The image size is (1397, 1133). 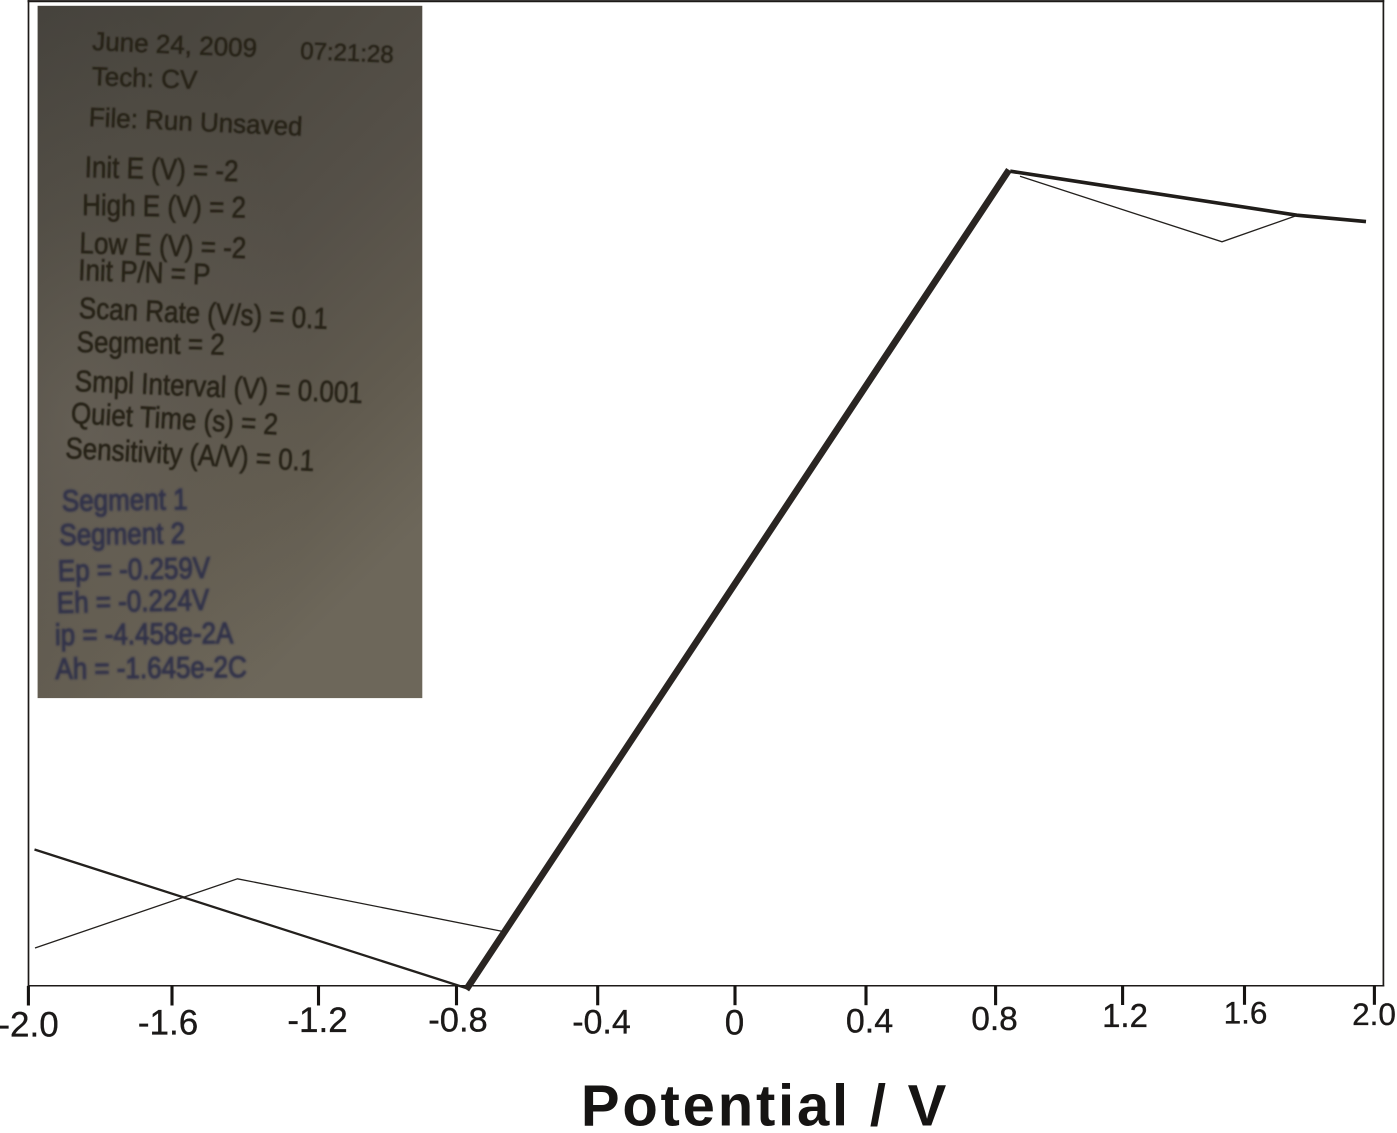 What do you see at coordinates (133, 569) in the screenshot?
I see `svg-text: Ep = -0.259V` at bounding box center [133, 569].